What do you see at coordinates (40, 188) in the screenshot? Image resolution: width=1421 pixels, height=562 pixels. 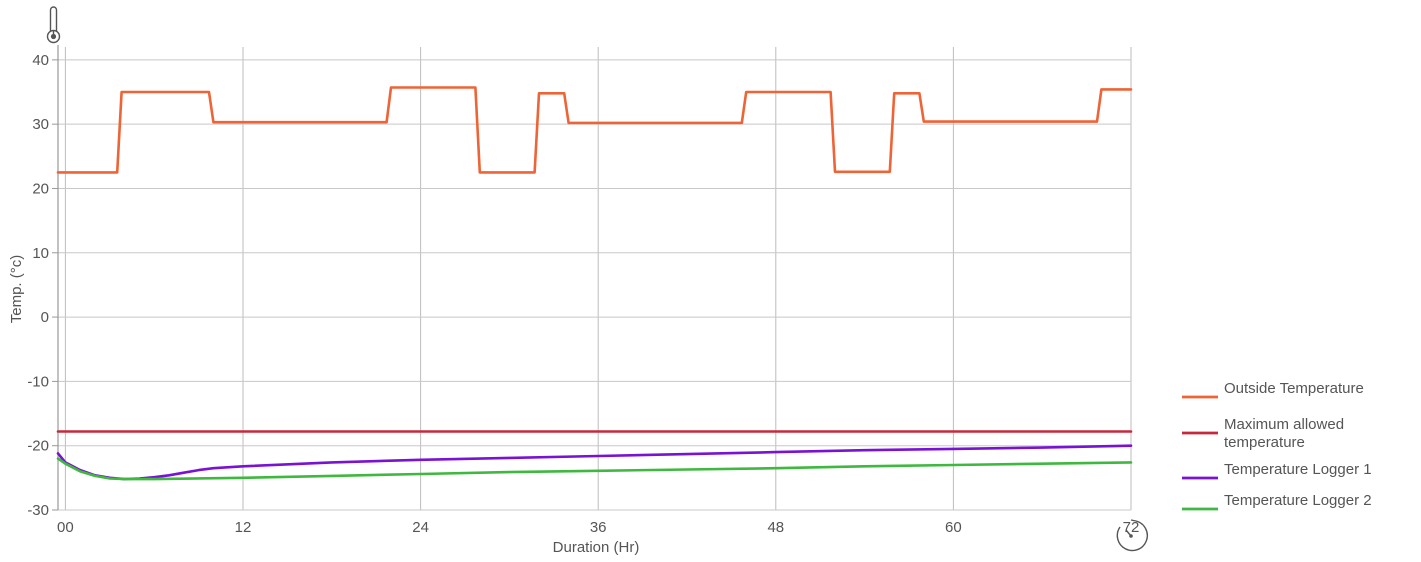 I see `y-tick-label: 20` at bounding box center [40, 188].